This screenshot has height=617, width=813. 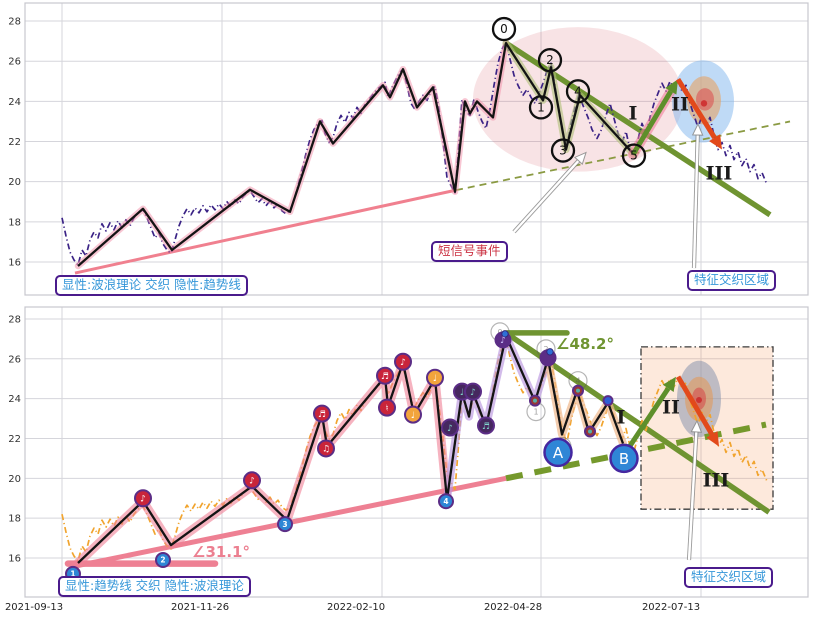 I want to click on x-tick-label: 2021-11-26, so click(x=200, y=607).